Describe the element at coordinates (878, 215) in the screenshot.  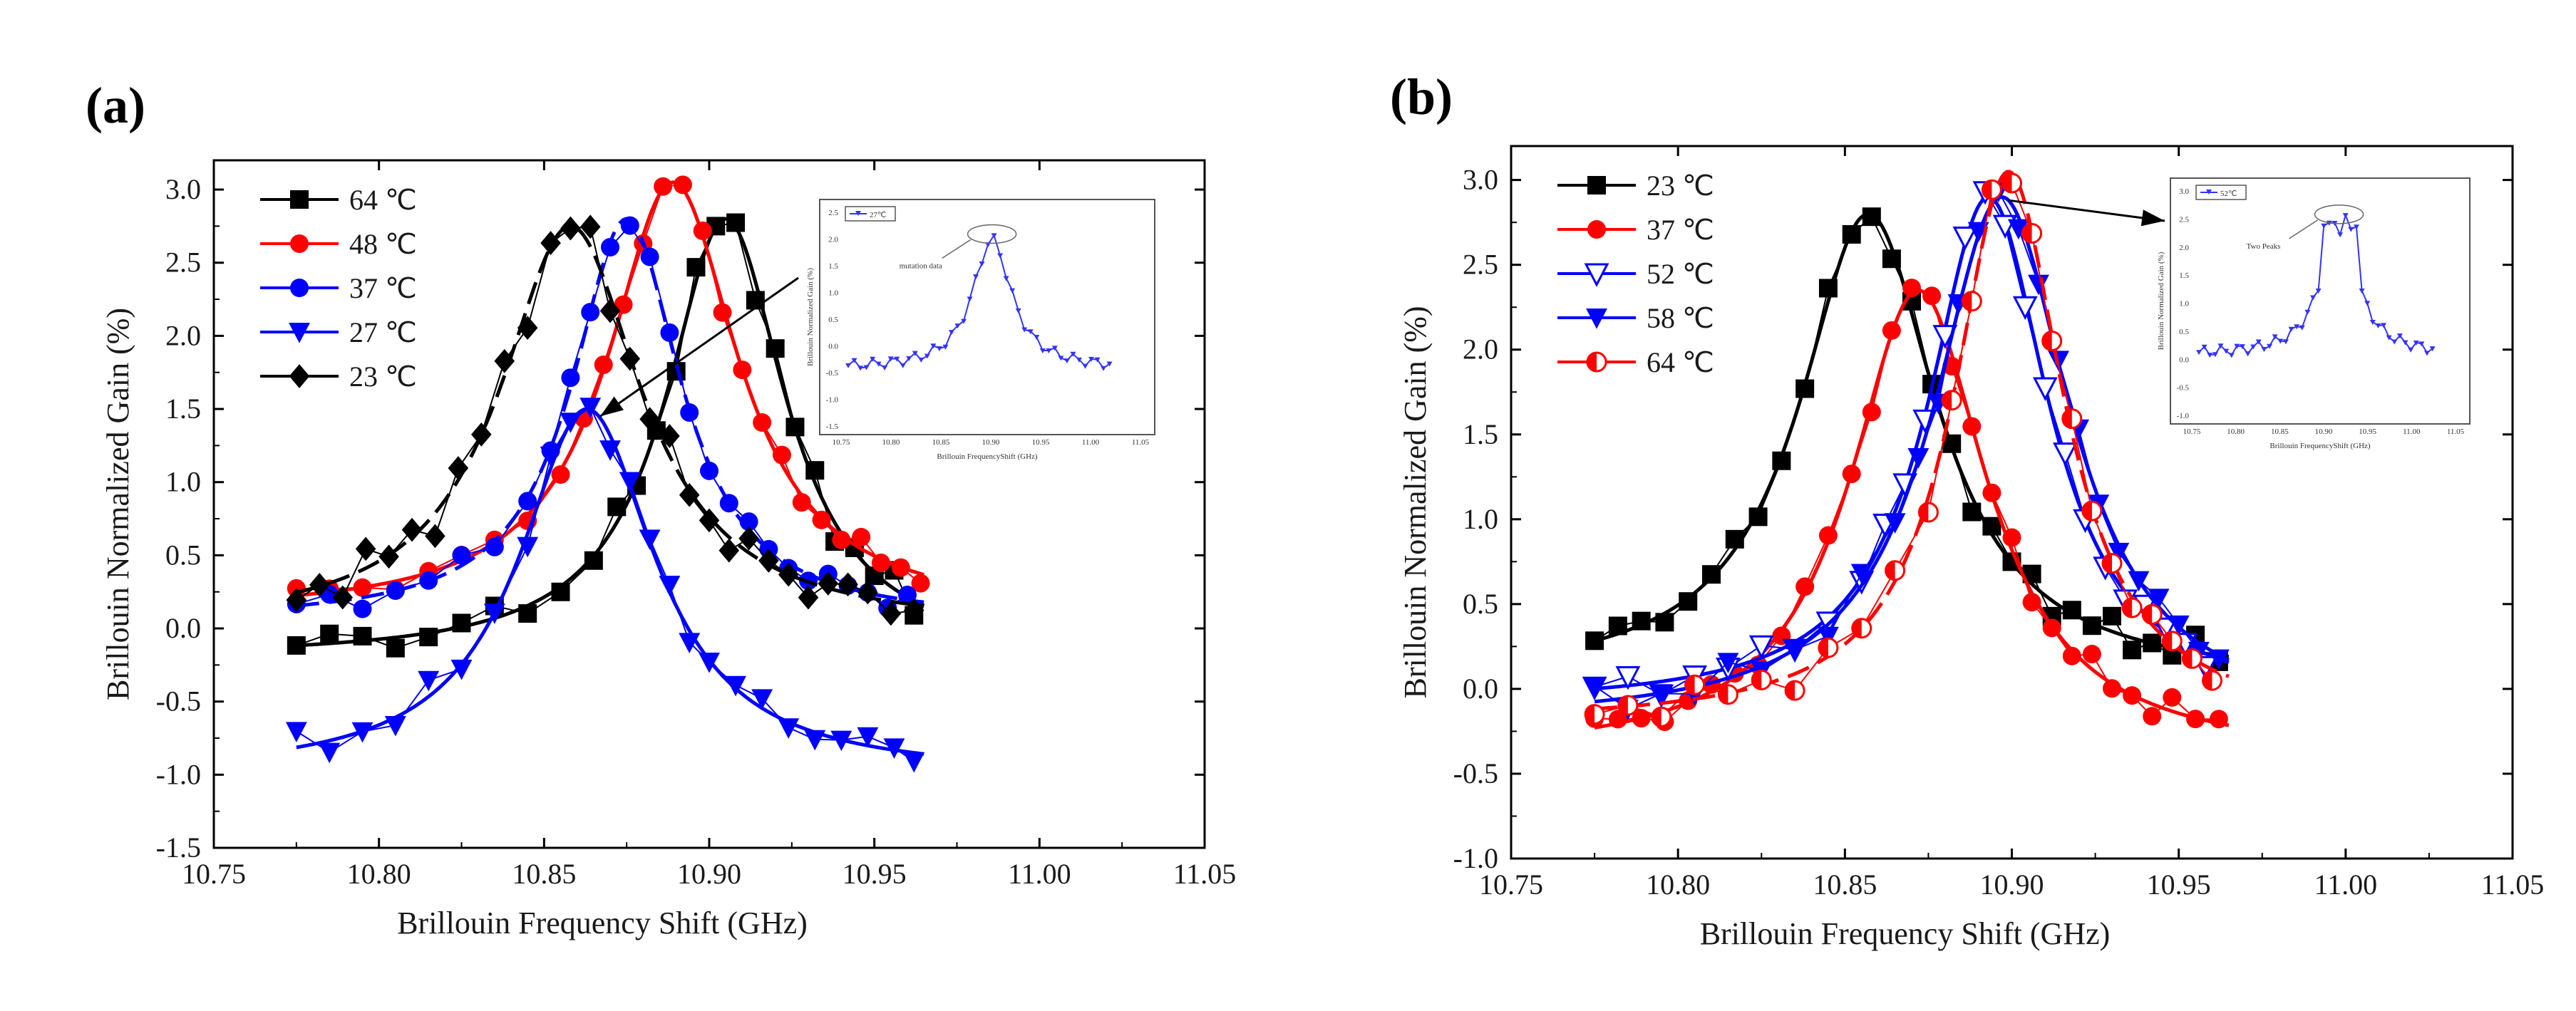
I see `inset-legend-label: 27℃` at that location.